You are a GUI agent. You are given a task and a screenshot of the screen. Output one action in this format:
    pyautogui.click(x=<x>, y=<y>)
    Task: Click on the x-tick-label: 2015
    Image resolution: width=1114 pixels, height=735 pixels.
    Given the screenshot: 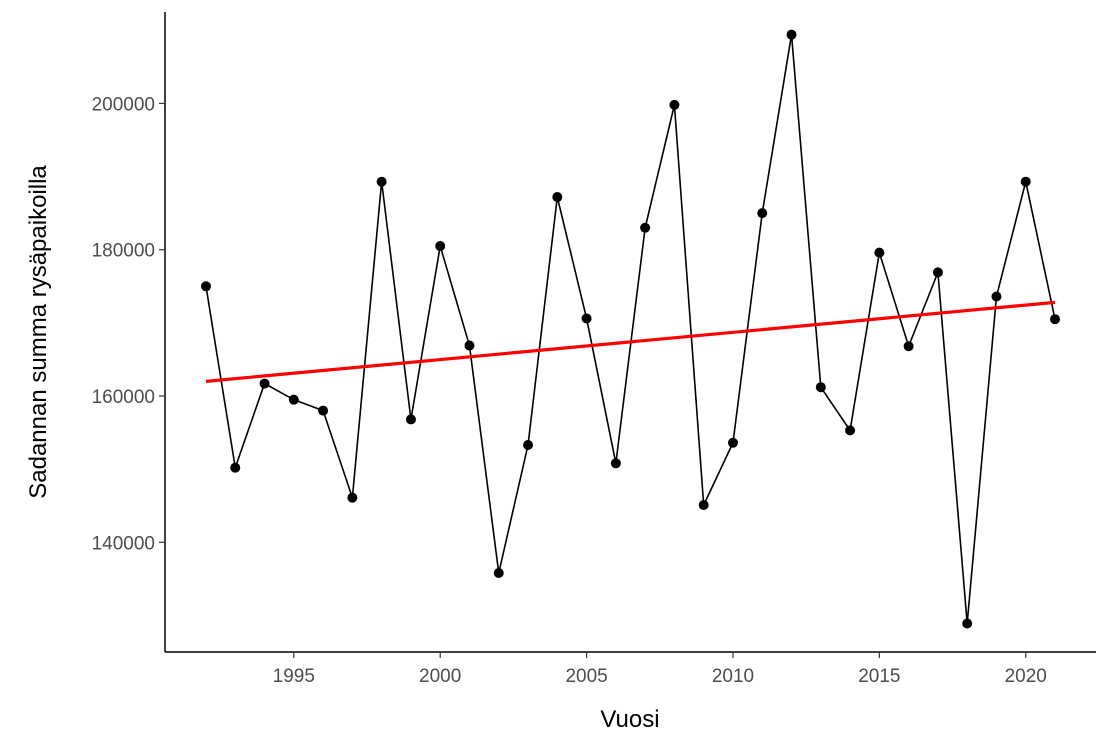 What is the action you would take?
    pyautogui.click(x=879, y=676)
    